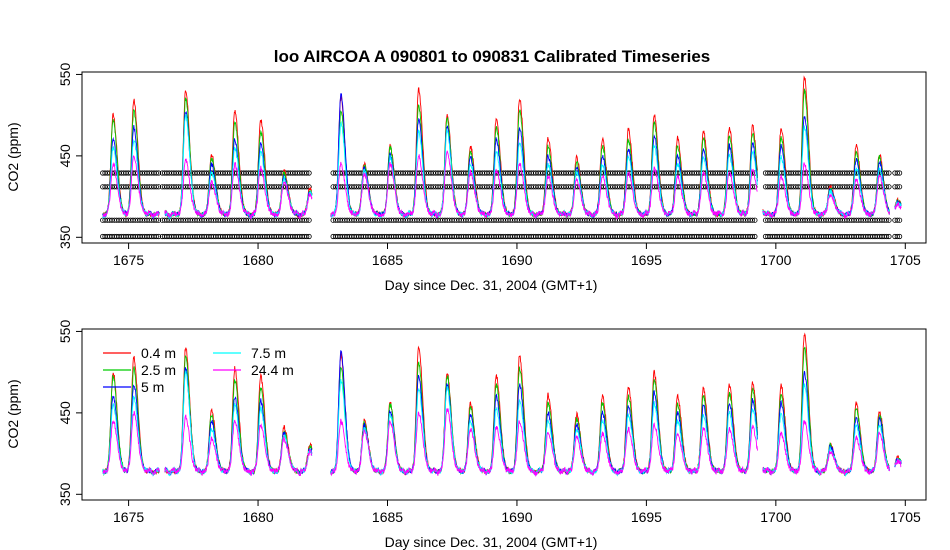  What do you see at coordinates (65, 413) in the screenshot?
I see `bottom-y-tick-label: 450` at bounding box center [65, 413].